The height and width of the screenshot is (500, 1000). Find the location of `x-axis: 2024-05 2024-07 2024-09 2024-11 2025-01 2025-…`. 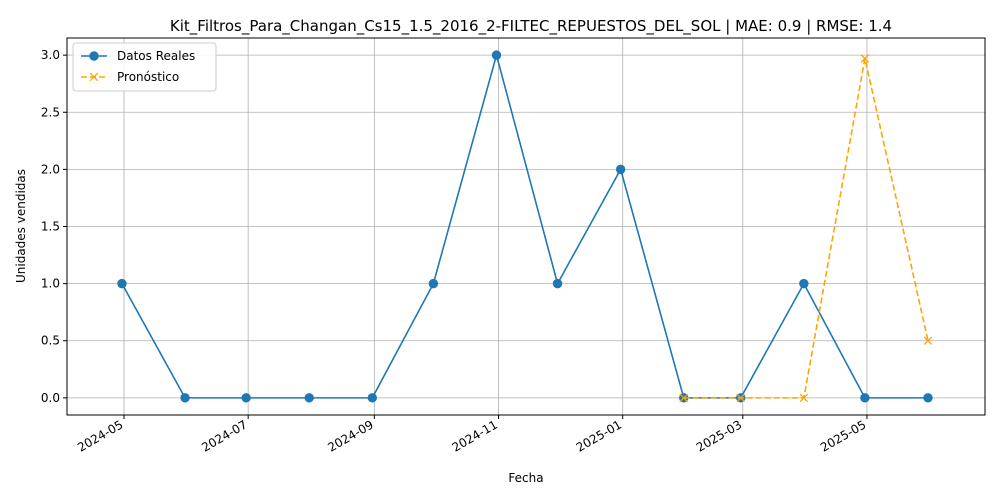

x-axis: 2024-05 2024-07 2024-09 2024-11 2025-01 2025-… is located at coordinates (471, 435).